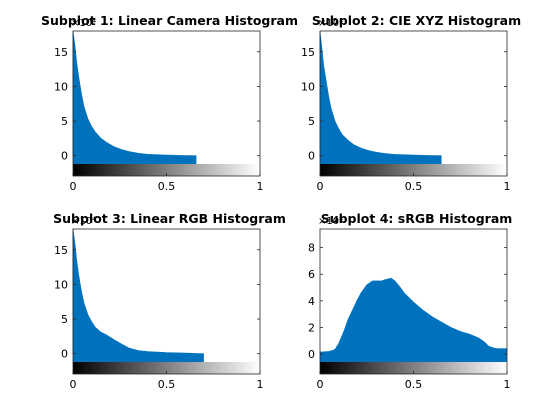 Image resolution: width=560 pixels, height=420 pixels. Describe the element at coordinates (311, 301) in the screenshot. I see `y-tick-label: 4` at that location.